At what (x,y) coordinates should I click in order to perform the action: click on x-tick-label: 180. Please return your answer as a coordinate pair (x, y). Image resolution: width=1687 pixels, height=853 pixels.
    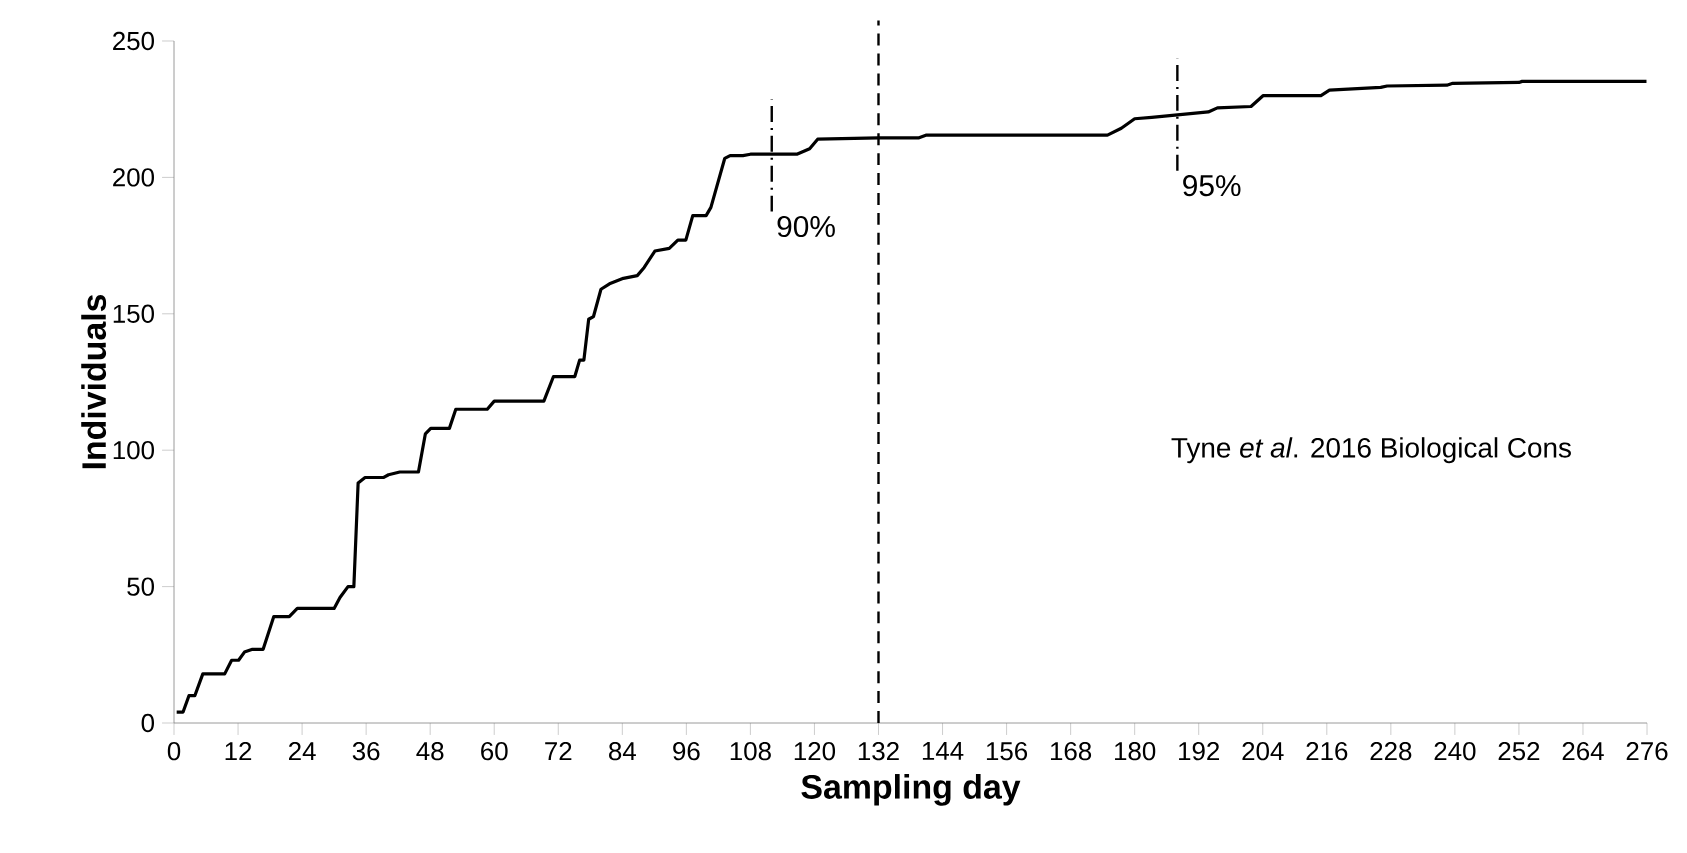
    Looking at the image, I should click on (1135, 751).